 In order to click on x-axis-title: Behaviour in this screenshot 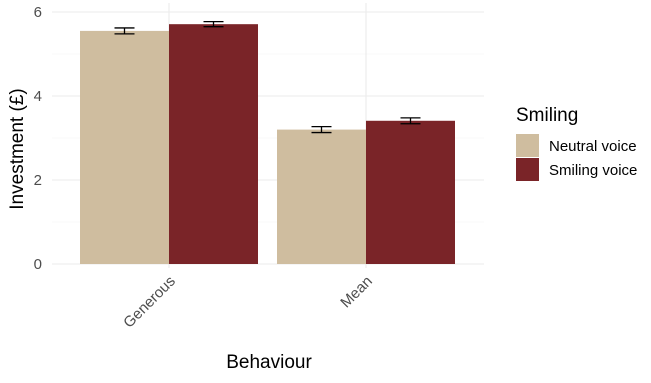, I will do `click(269, 362)`.